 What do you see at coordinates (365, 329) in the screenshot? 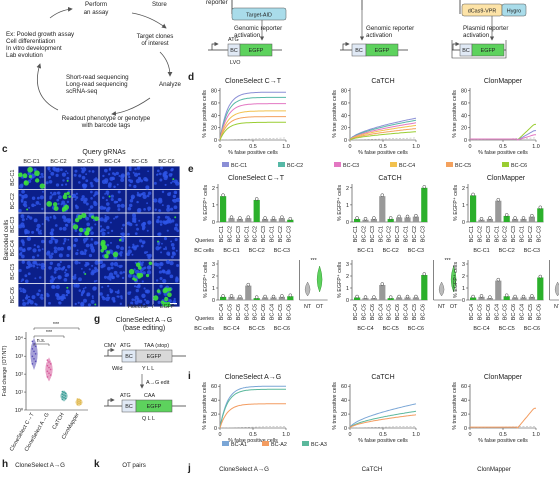
I see `bc-cell-label: BC-C4` at bounding box center [365, 329].